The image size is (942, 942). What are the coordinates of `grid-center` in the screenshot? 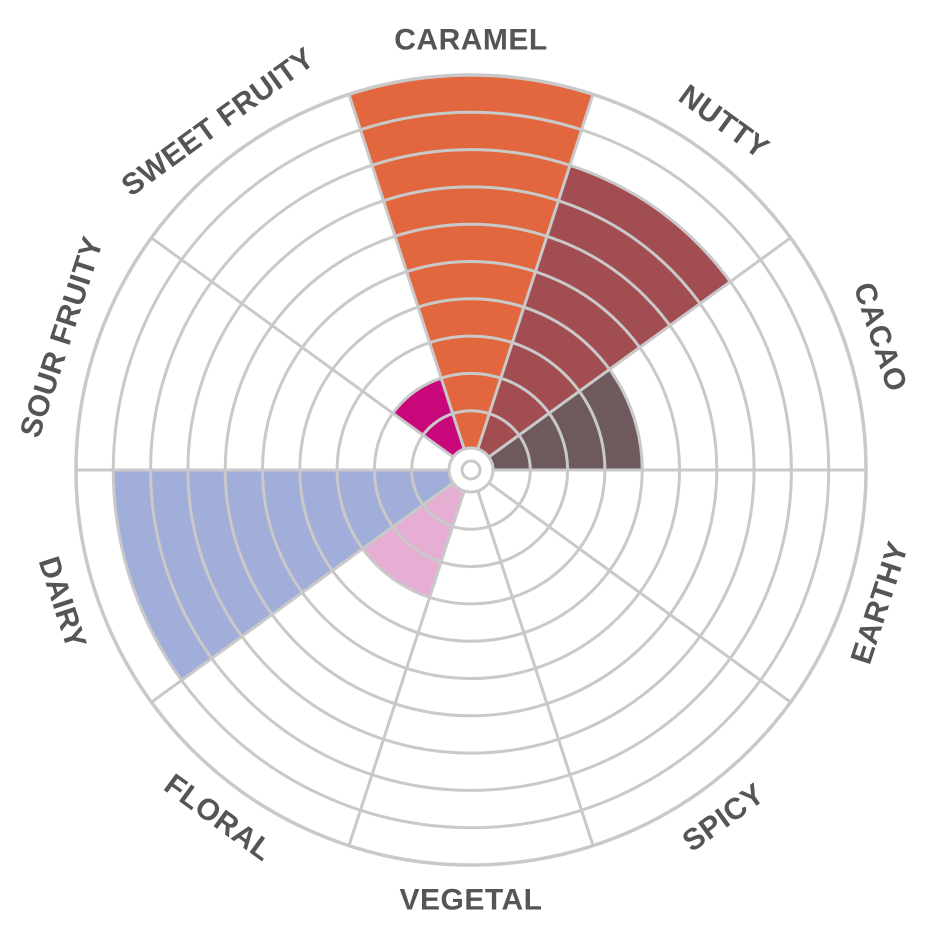 It's located at (471, 470).